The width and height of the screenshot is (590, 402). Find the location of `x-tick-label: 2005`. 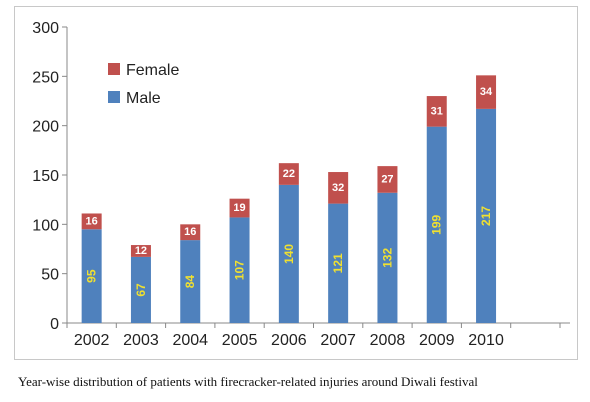

x-tick-label: 2005 is located at coordinates (240, 340).